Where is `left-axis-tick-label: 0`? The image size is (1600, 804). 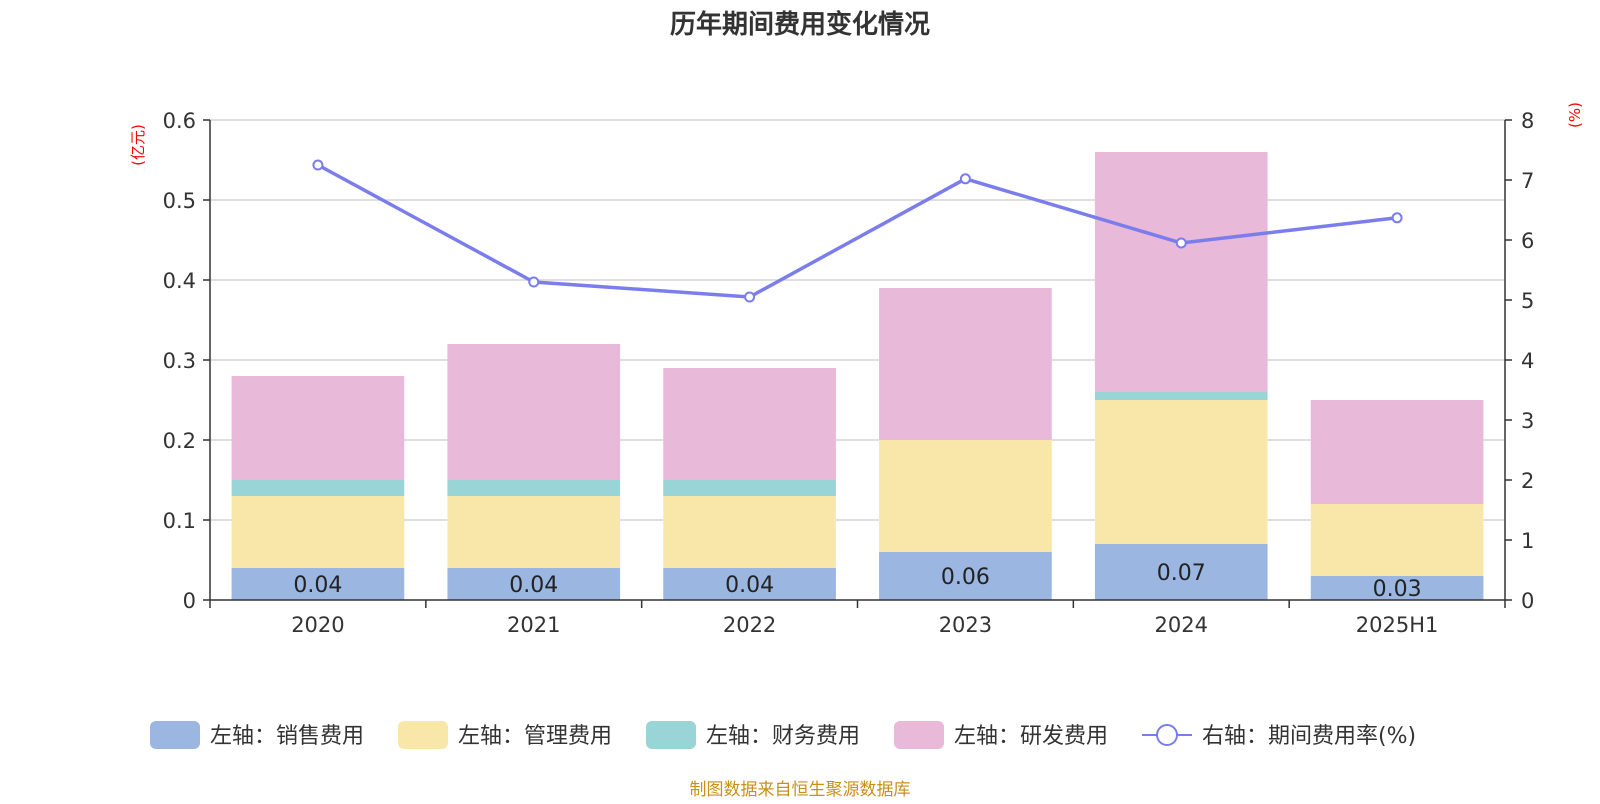 left-axis-tick-label: 0 is located at coordinates (189, 601).